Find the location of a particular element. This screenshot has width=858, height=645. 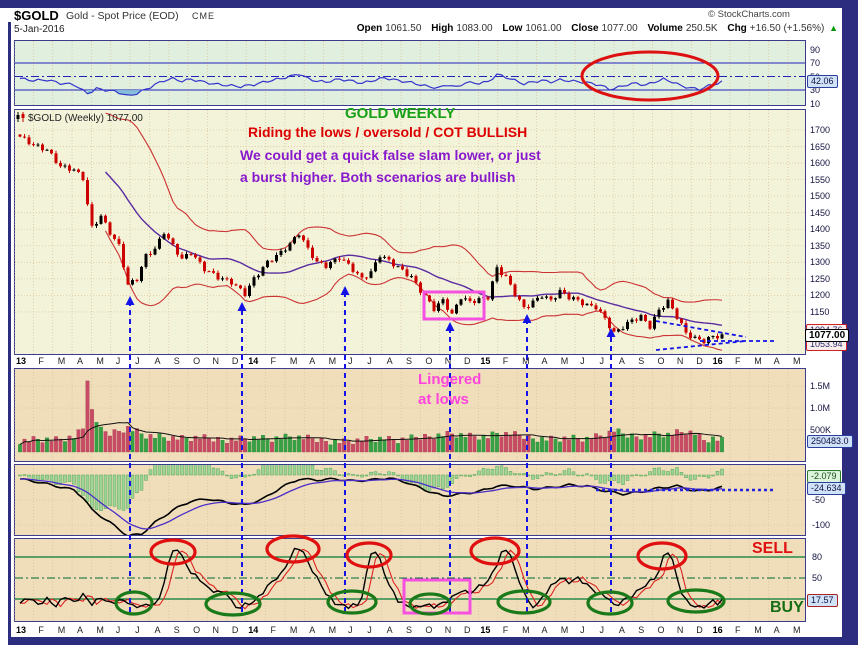

volume-label: Volume is located at coordinates (665, 28).